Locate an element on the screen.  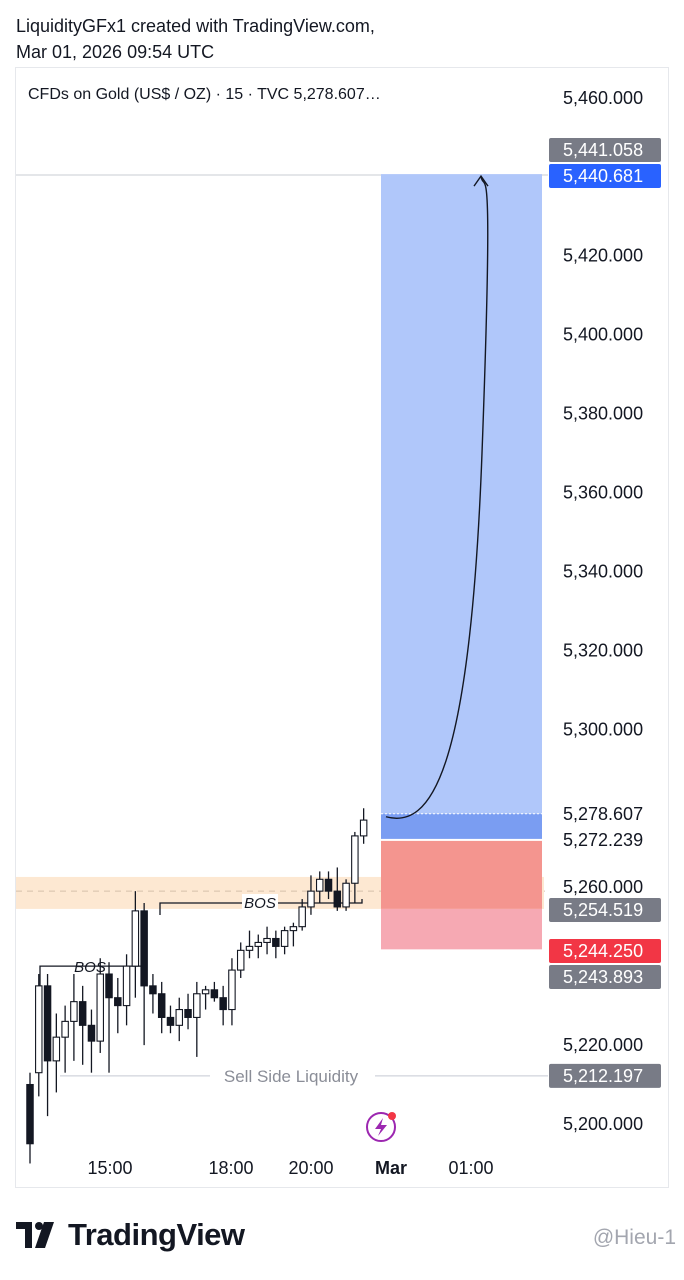
replay-icon-bolt is located at coordinates (381, 1127).